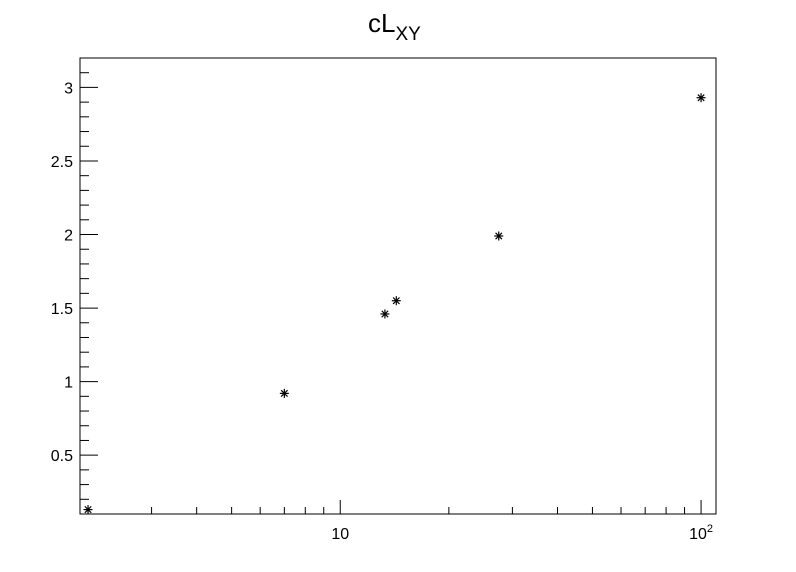 The width and height of the screenshot is (796, 572). I want to click on chart-title-subscript: XY, so click(408, 34).